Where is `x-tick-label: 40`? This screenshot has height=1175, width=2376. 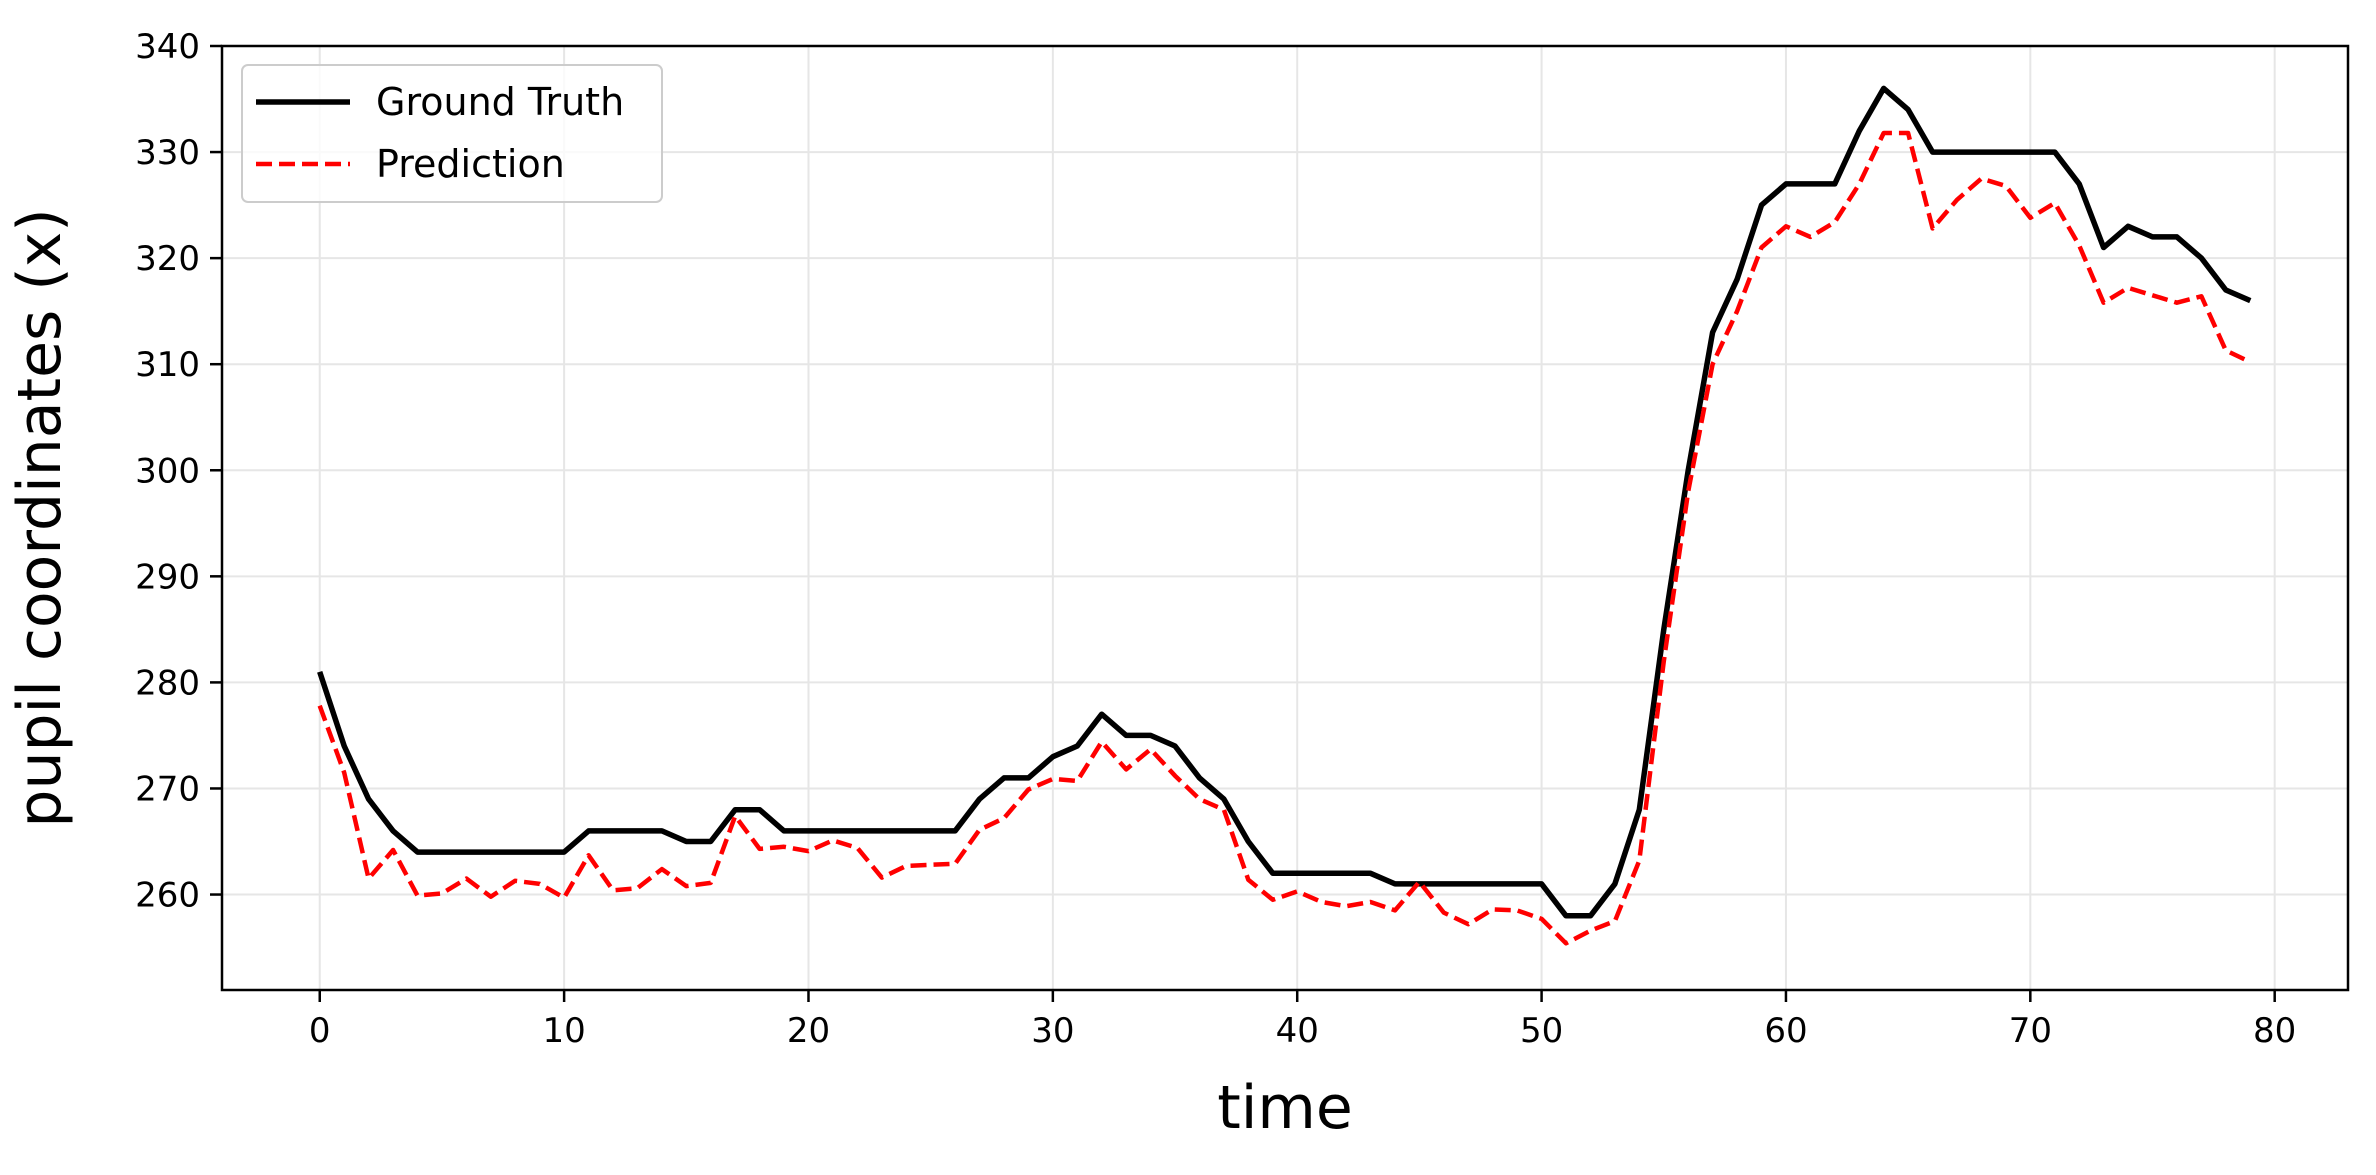 x-tick-label: 40 is located at coordinates (1297, 1031).